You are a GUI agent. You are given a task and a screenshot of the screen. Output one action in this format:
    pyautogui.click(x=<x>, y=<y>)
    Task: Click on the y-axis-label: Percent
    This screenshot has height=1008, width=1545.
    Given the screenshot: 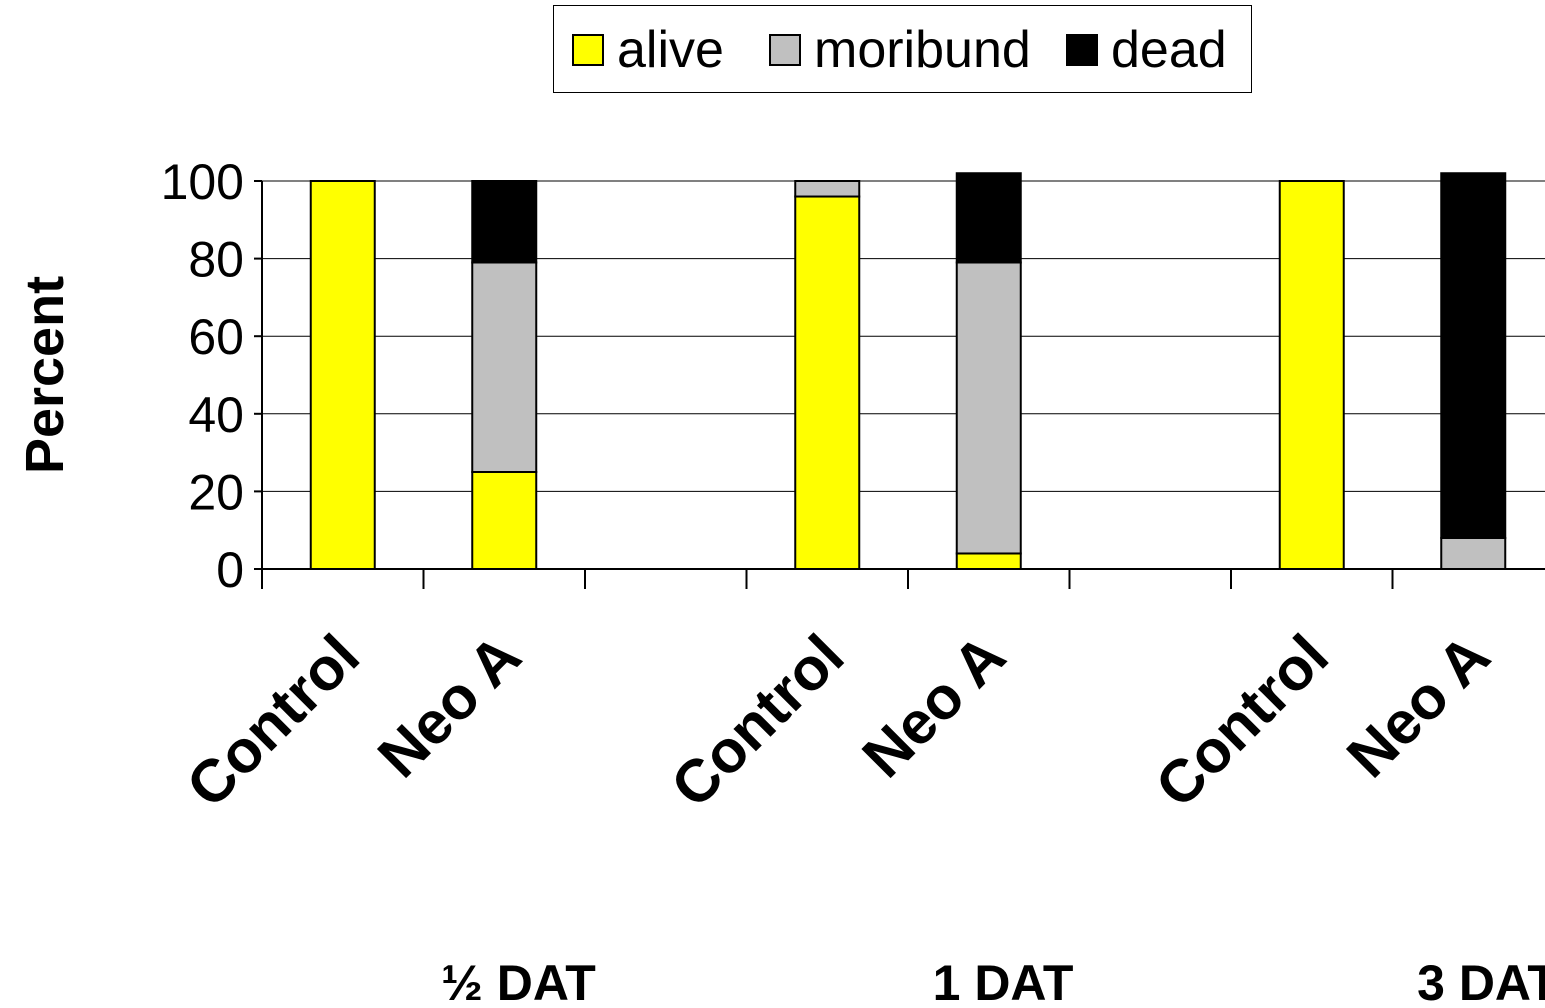 What is the action you would take?
    pyautogui.click(x=45, y=375)
    